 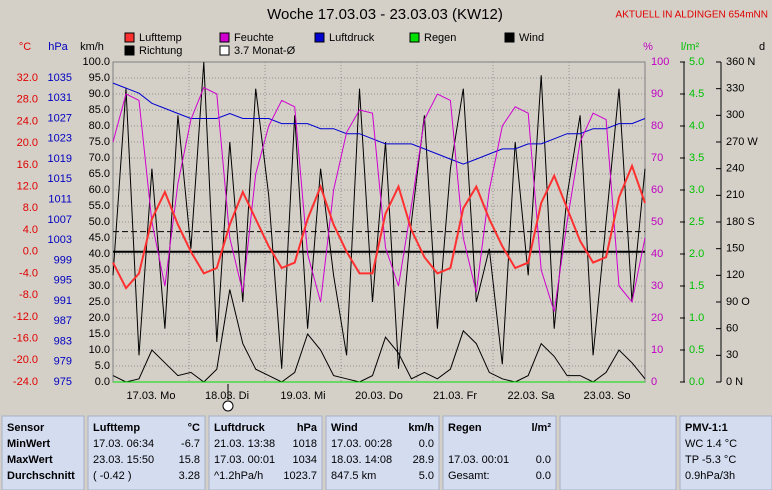 I want to click on tick-label: 8.0, so click(x=30, y=208).